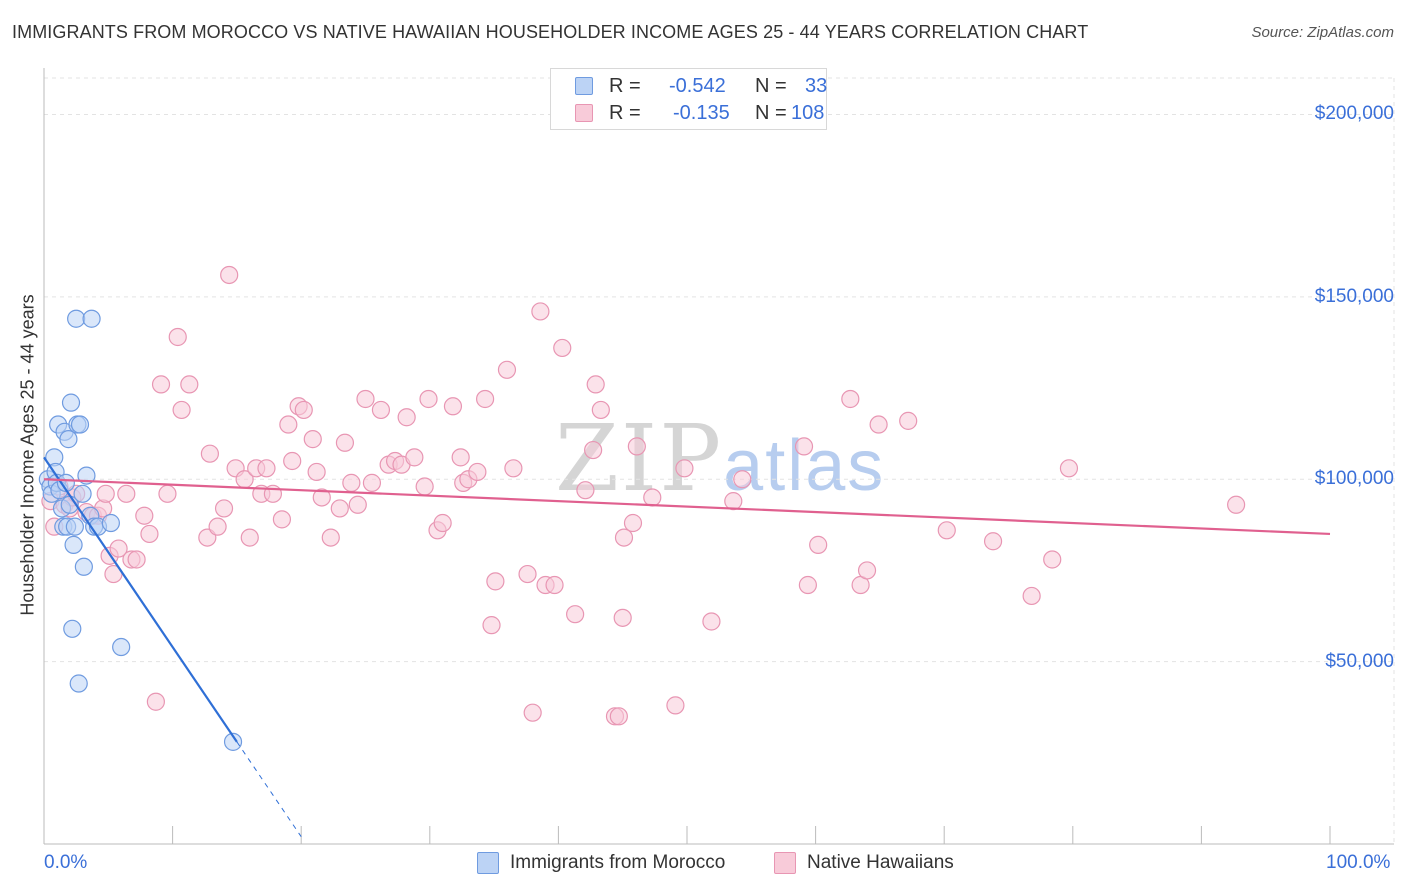 The image size is (1406, 892). I want to click on y-axis-label: Householder Income Ages 25 - 44 years, so click(27, 455).